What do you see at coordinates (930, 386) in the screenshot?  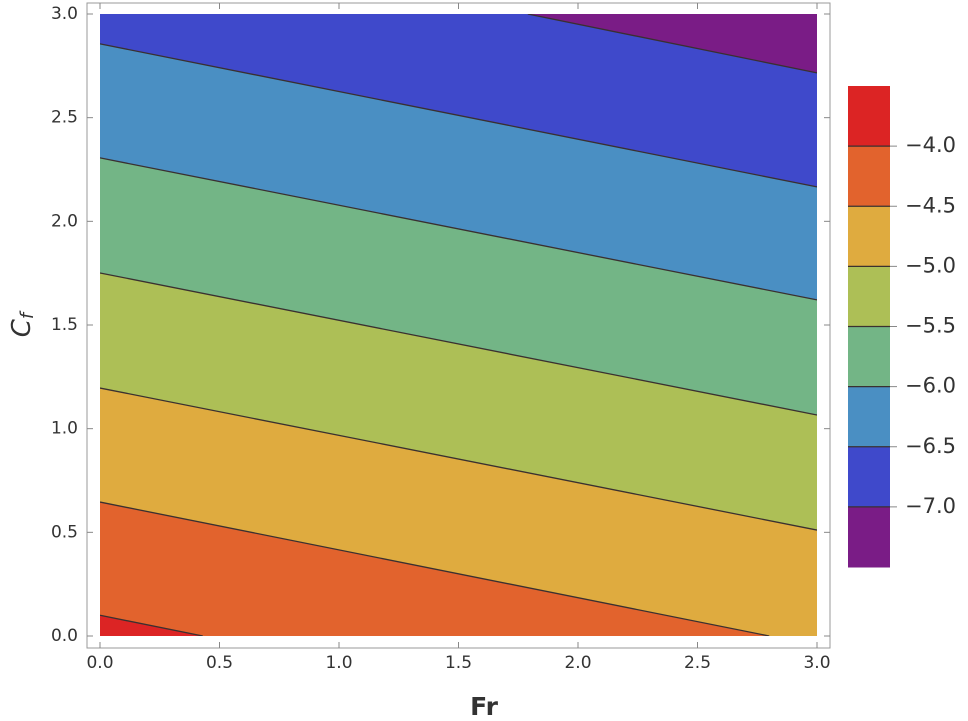 I see `colorbar-label: −6.0` at bounding box center [930, 386].